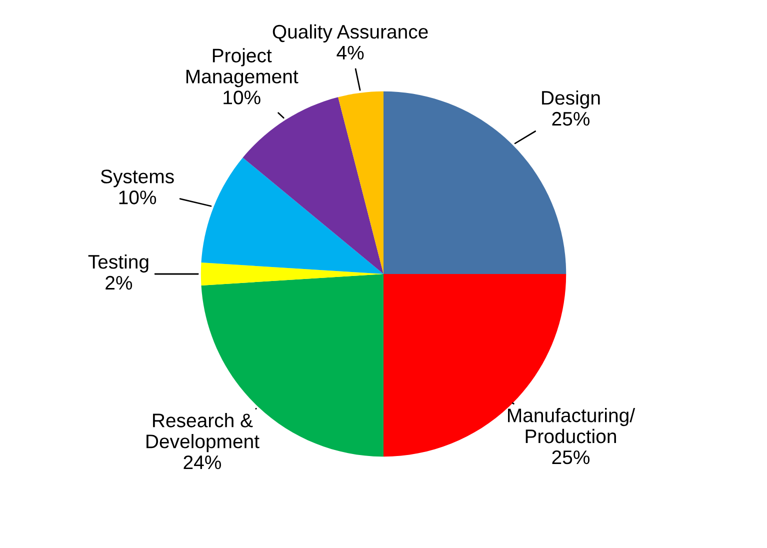 The image size is (767, 548). Describe the element at coordinates (242, 68) in the screenshot. I see `slice-label: Project Management` at that location.